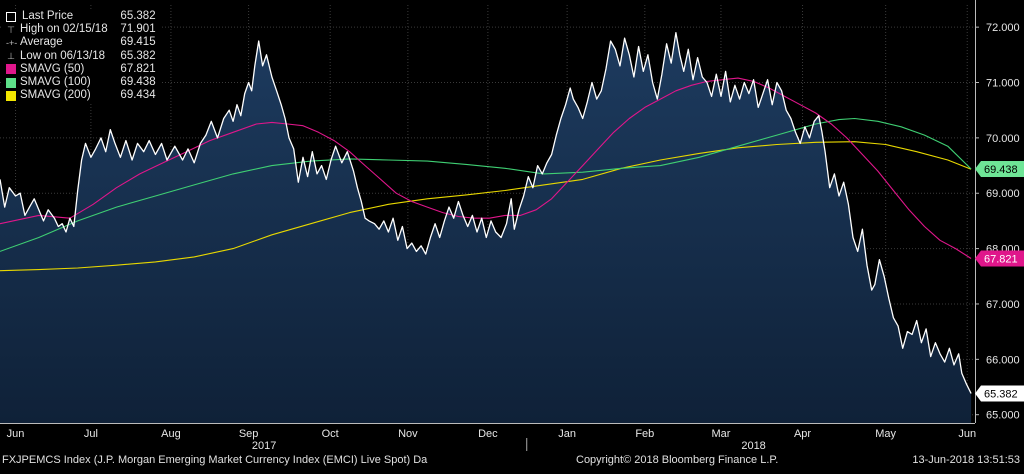 The height and width of the screenshot is (474, 1024). I want to click on legend-item-high: ⊤ High on 02/15/18 71.901, so click(81, 29).